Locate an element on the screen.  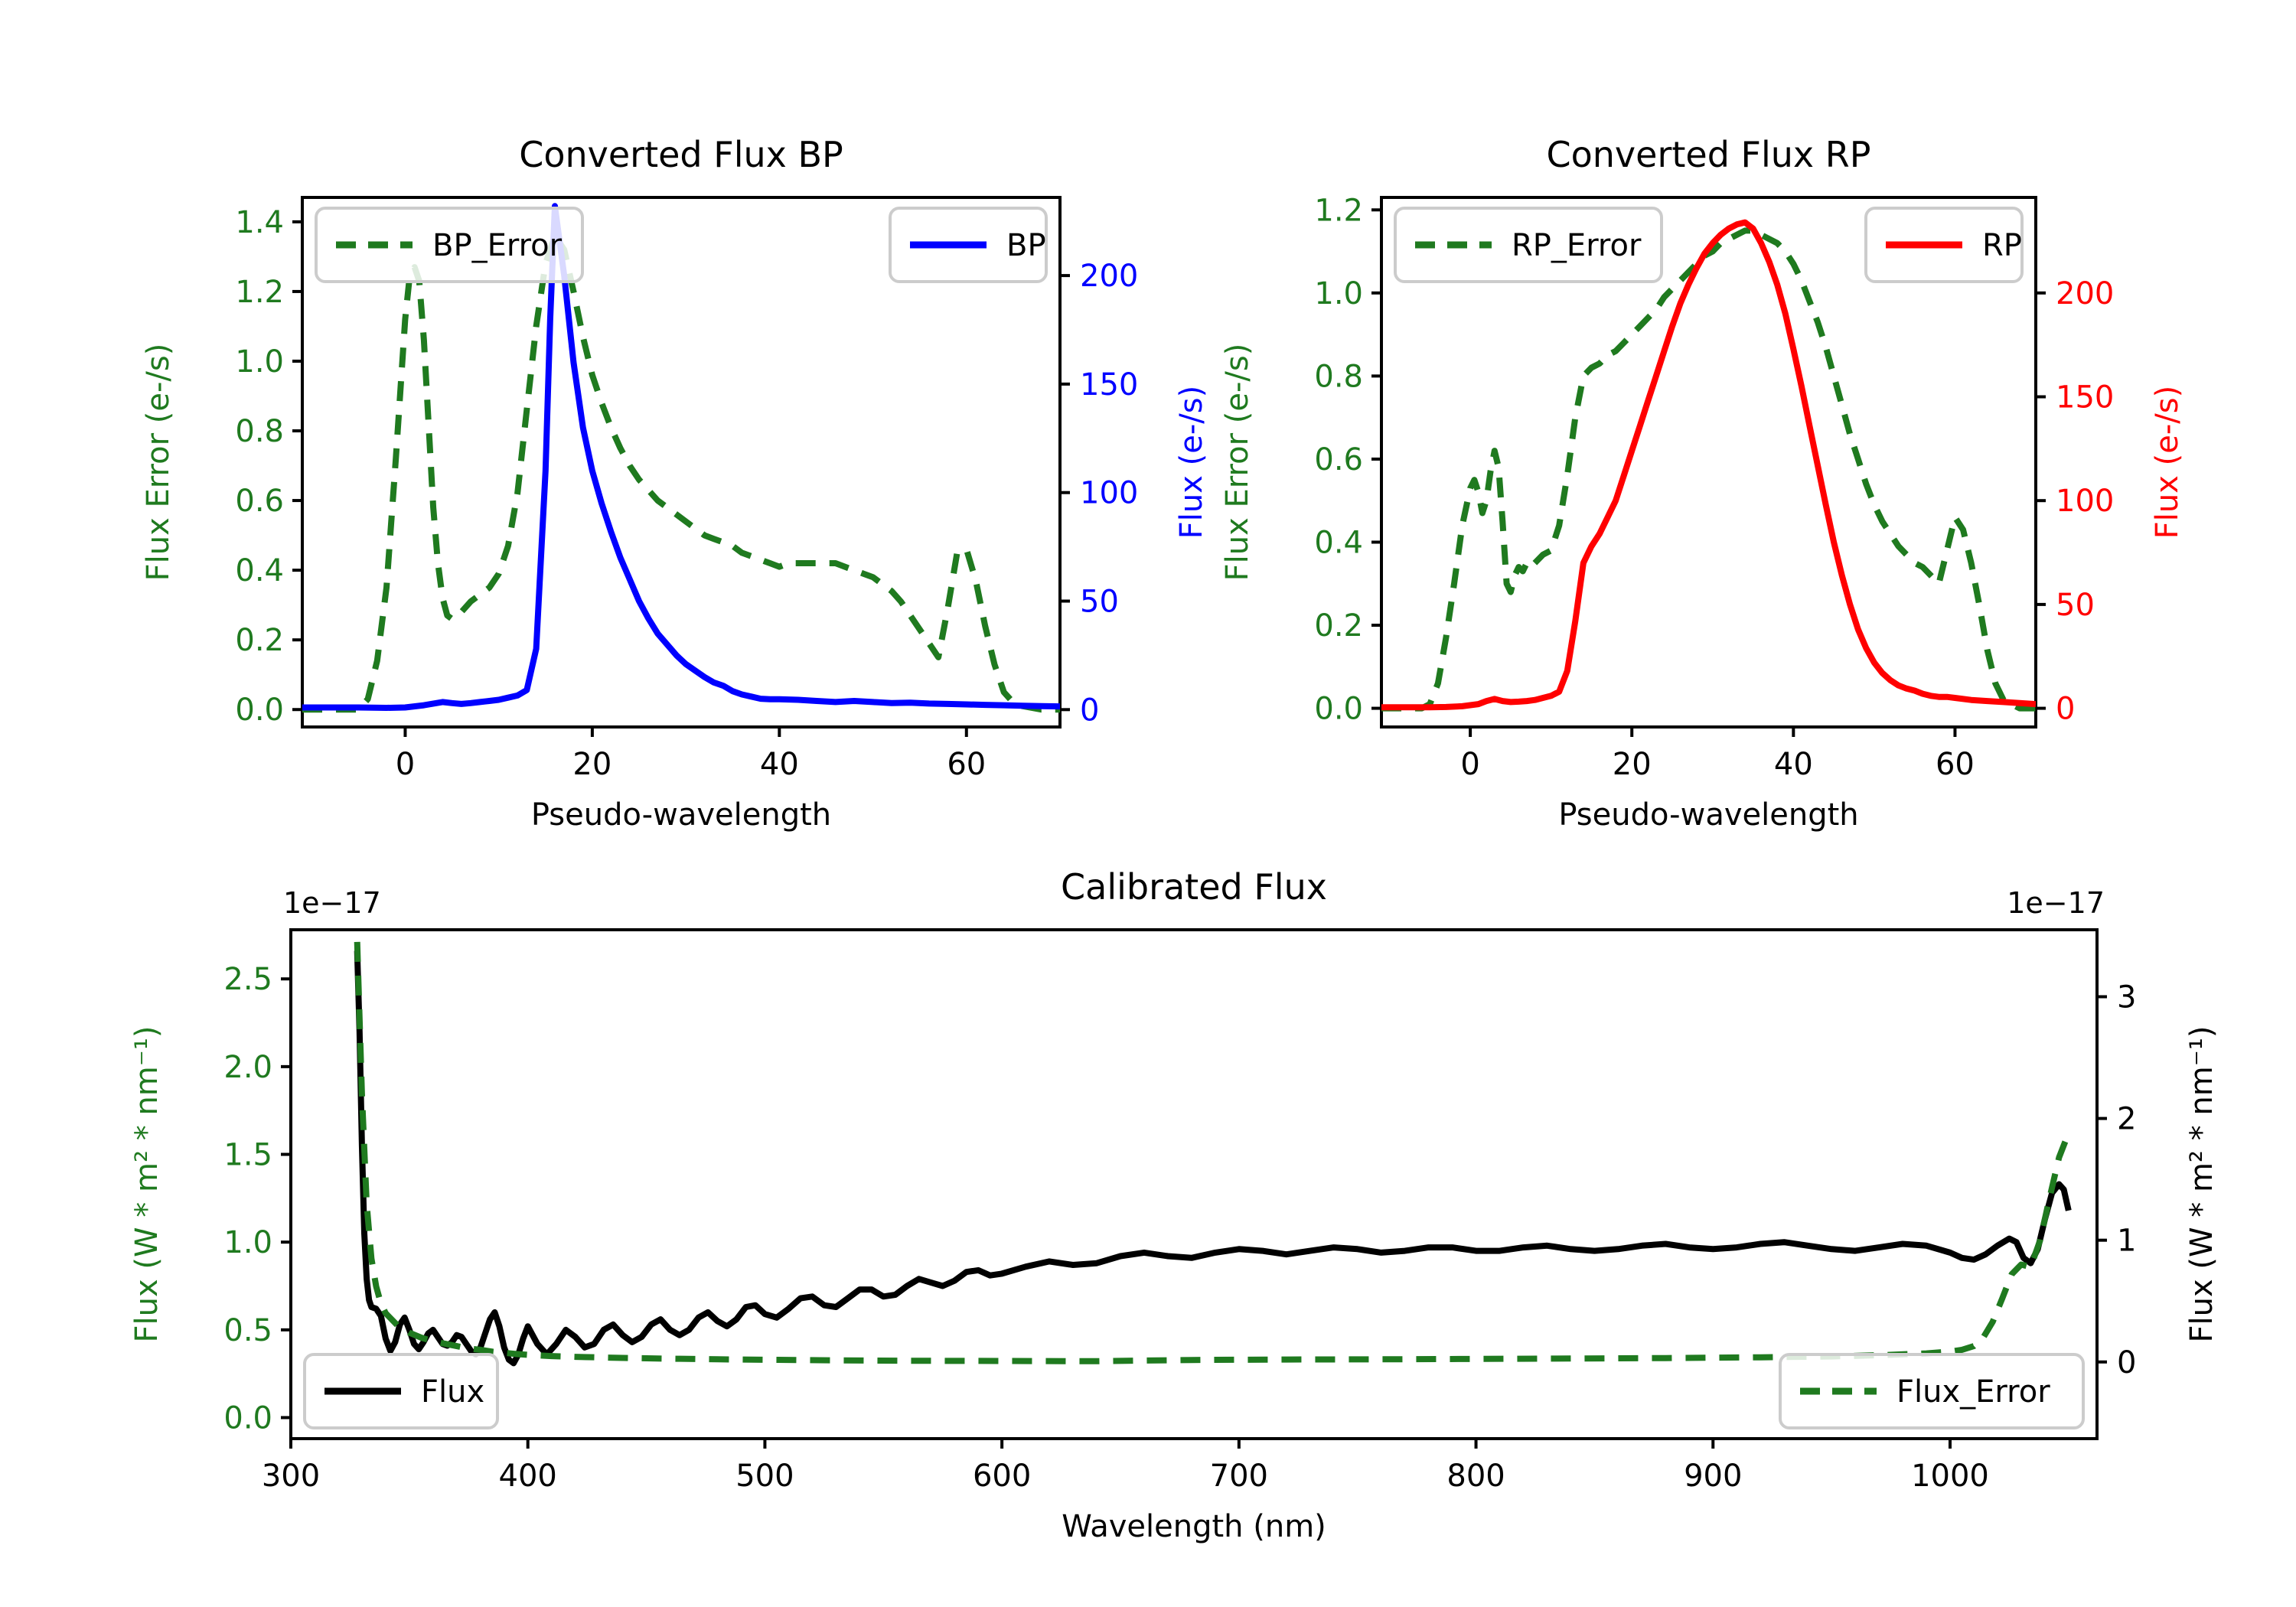
left-y-tick-label: 0.5 is located at coordinates (247, 1330).